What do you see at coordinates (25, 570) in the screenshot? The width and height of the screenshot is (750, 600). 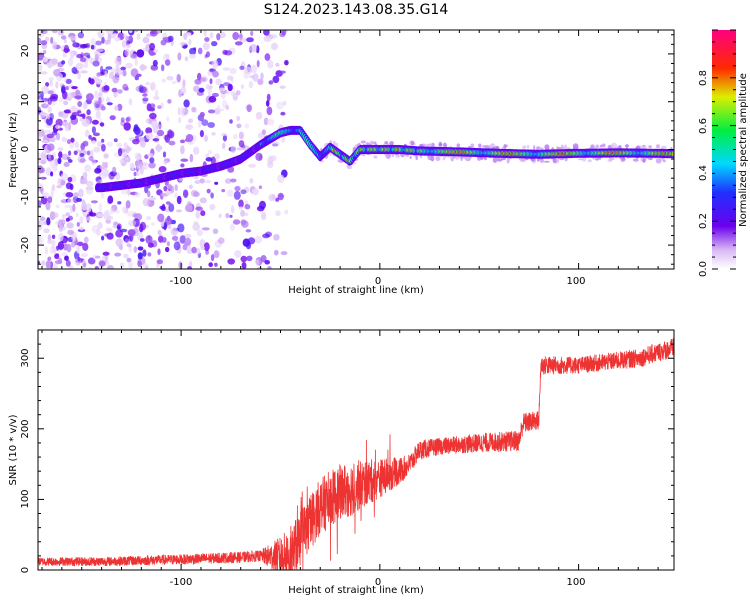 I see `bottom-y-tick-label: 0` at bounding box center [25, 570].